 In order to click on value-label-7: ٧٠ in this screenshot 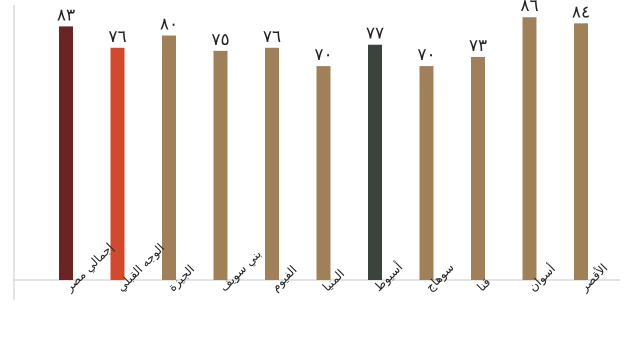, I will do `click(426, 55)`.